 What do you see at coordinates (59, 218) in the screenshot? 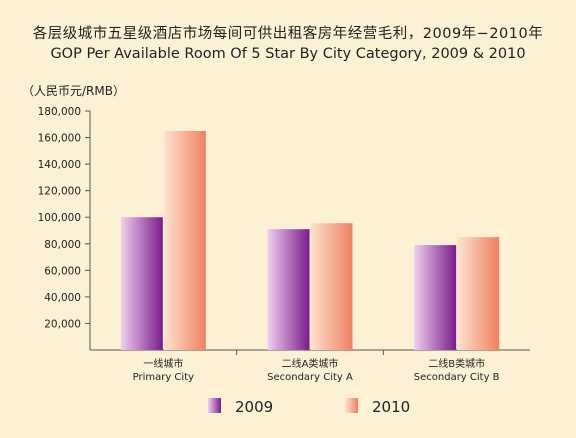
I see `y-tick-label: 100,000` at bounding box center [59, 218].